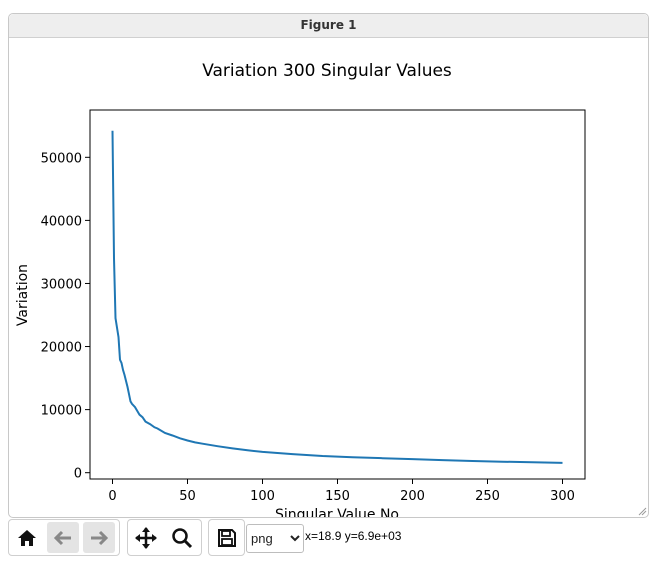 This screenshot has width=669, height=566. I want to click on x-axis-label: Singular Value No, so click(337, 512).